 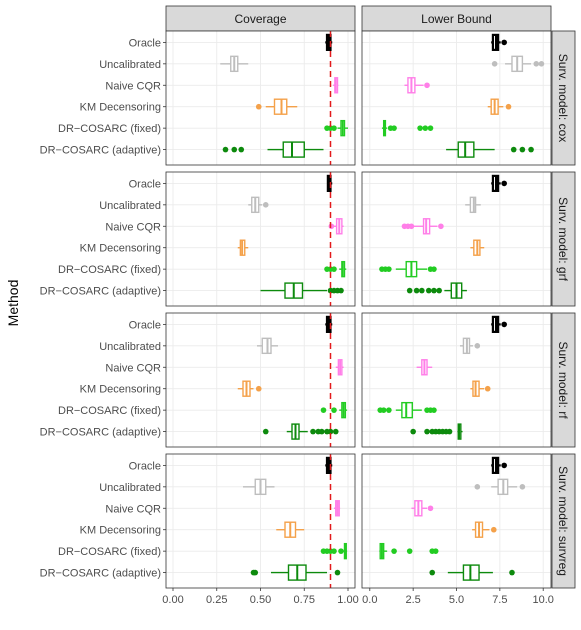 What do you see at coordinates (293, 149) in the screenshot?
I see `box` at bounding box center [293, 149].